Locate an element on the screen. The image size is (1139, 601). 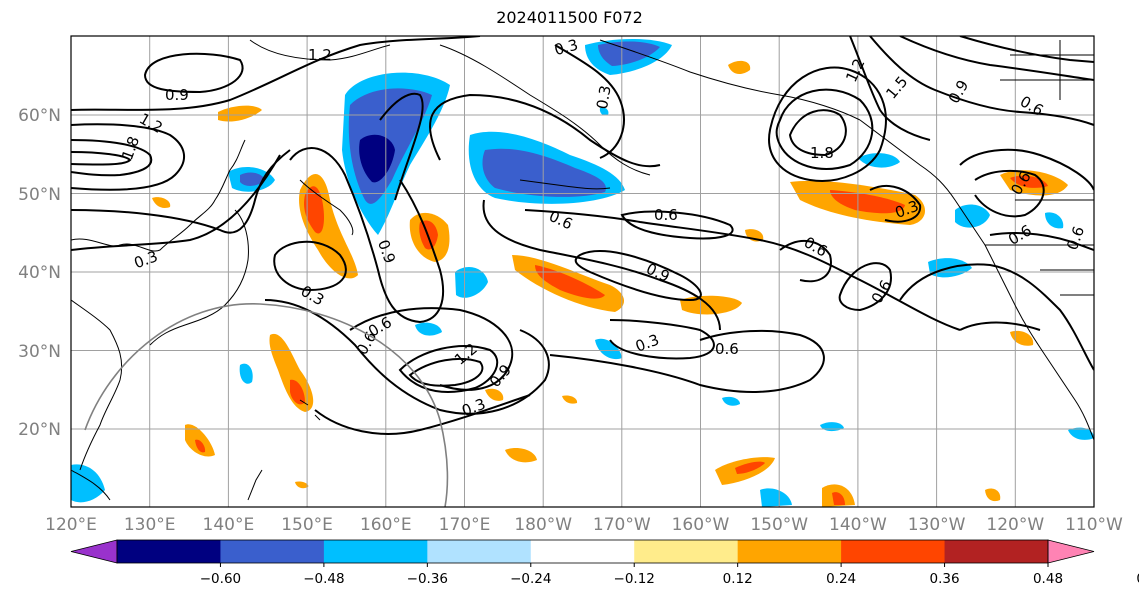
lat-label: 50°N is located at coordinates (39, 195).